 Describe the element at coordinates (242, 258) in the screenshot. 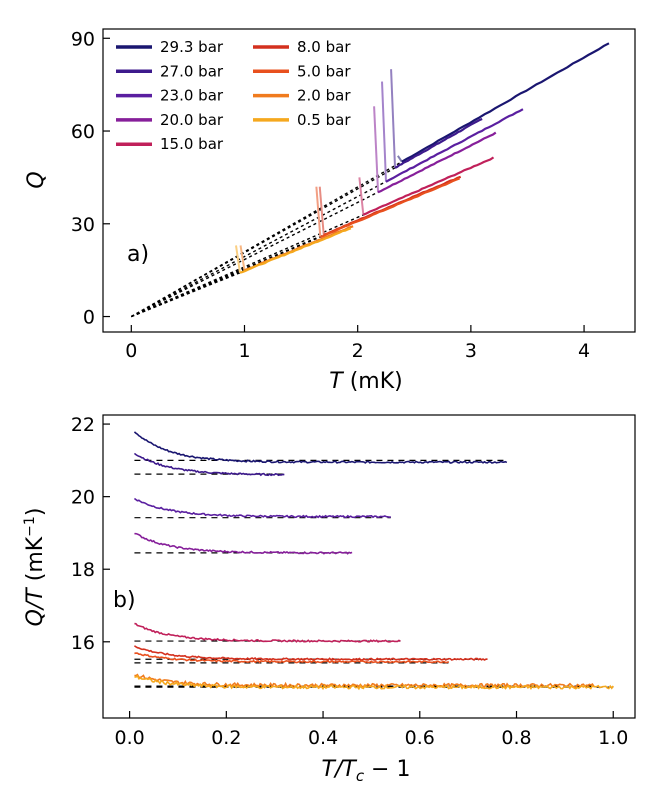

I see `panel-a-jump-2-0-bar` at that location.